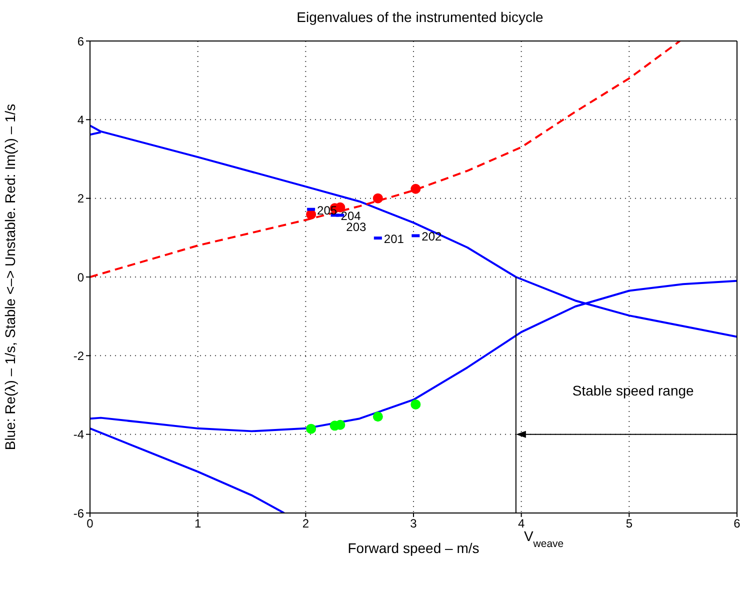 This screenshot has height=603, width=746. I want to click on annotation: 202, so click(432, 237).